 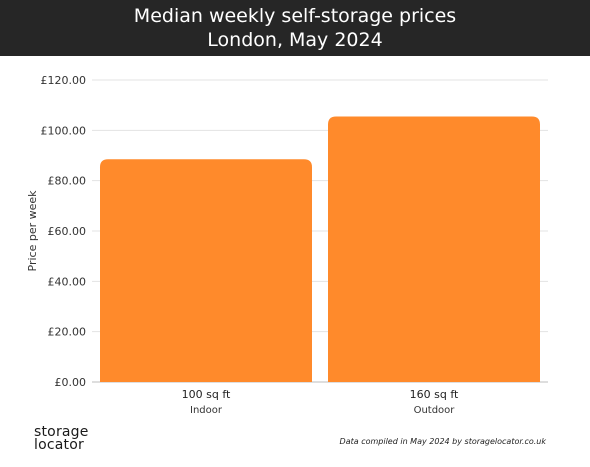 What do you see at coordinates (71, 382) in the screenshot?
I see `y-tick-label: £0.00` at bounding box center [71, 382].